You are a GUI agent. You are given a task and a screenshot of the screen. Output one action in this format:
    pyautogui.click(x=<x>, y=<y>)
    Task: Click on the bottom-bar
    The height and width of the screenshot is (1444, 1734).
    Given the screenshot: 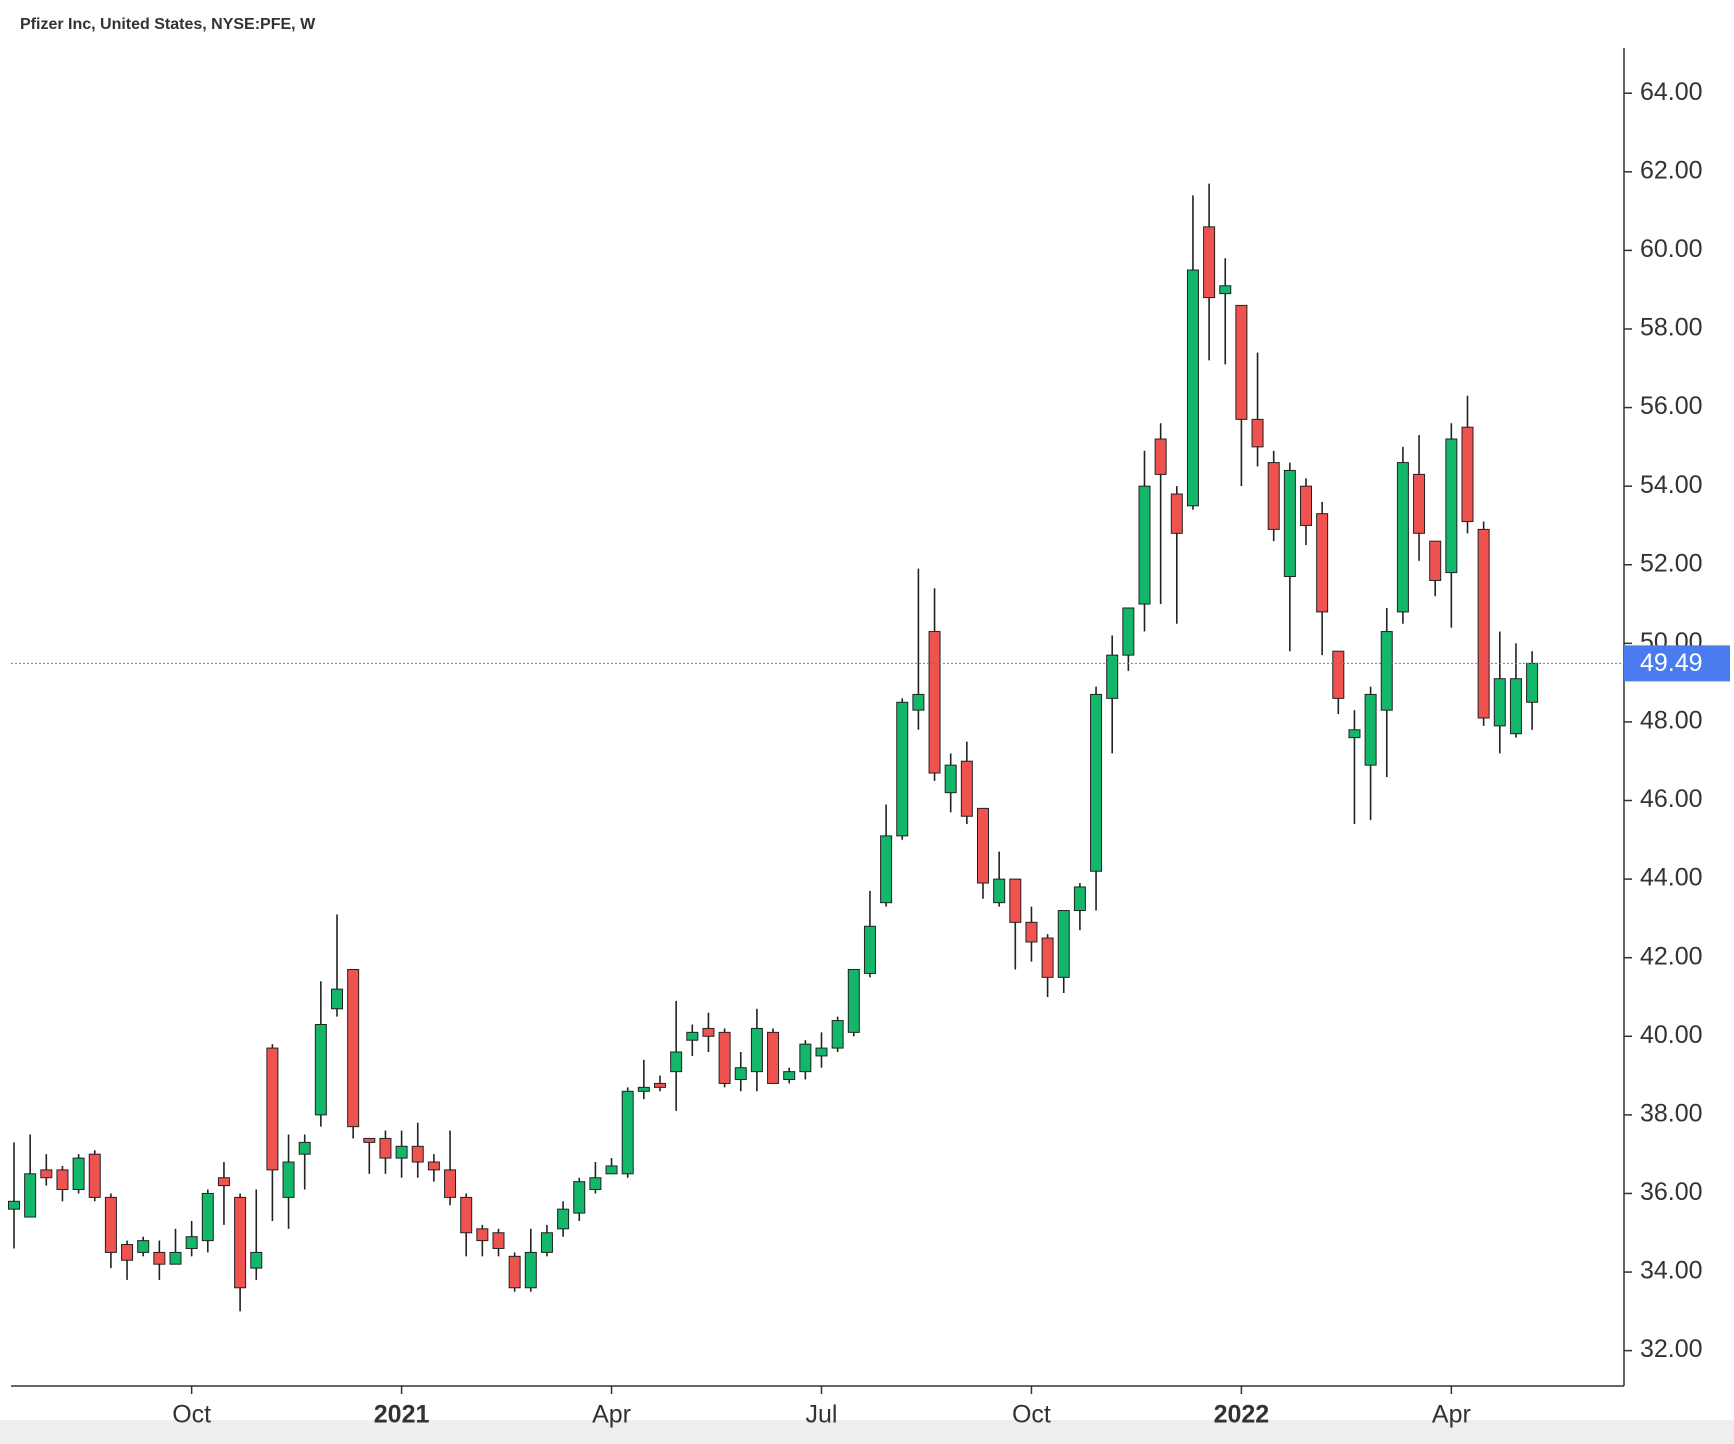 What is the action you would take?
    pyautogui.click(x=867, y=1432)
    